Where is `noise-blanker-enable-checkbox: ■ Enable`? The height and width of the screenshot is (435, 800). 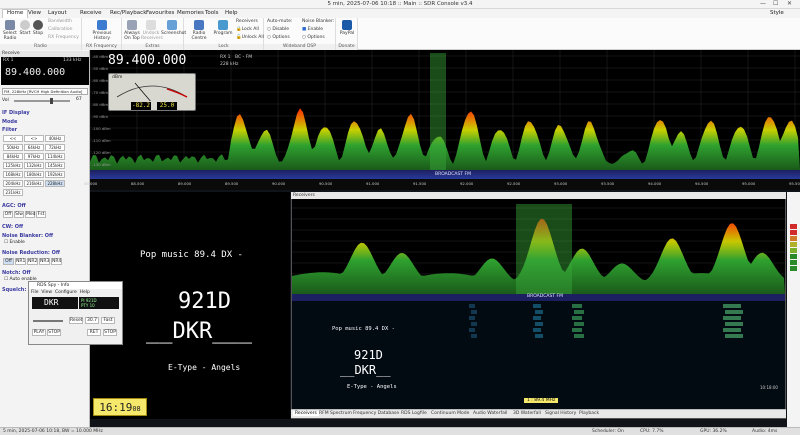
noise-blanker-enable-checkbox: ■ Enable is located at coordinates (313, 29).